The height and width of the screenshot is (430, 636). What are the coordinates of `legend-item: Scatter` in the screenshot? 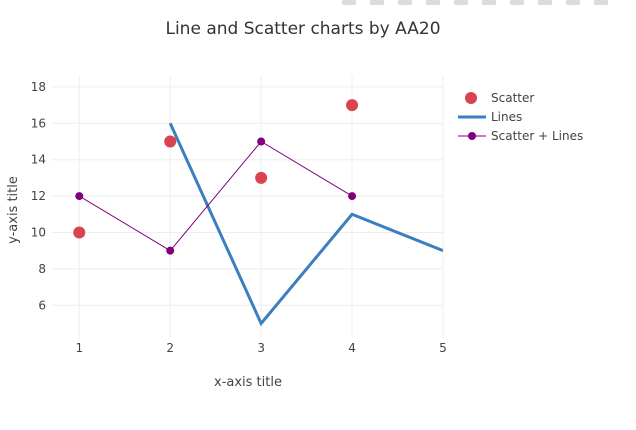 It's located at (499, 98).